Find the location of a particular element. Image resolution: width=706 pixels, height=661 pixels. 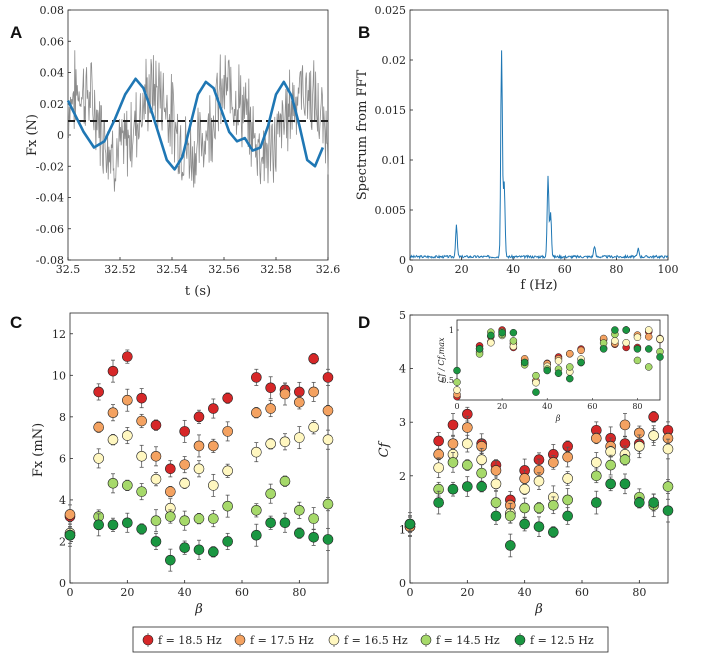

inset-ytick-label: 0.5 is located at coordinates (447, 380).